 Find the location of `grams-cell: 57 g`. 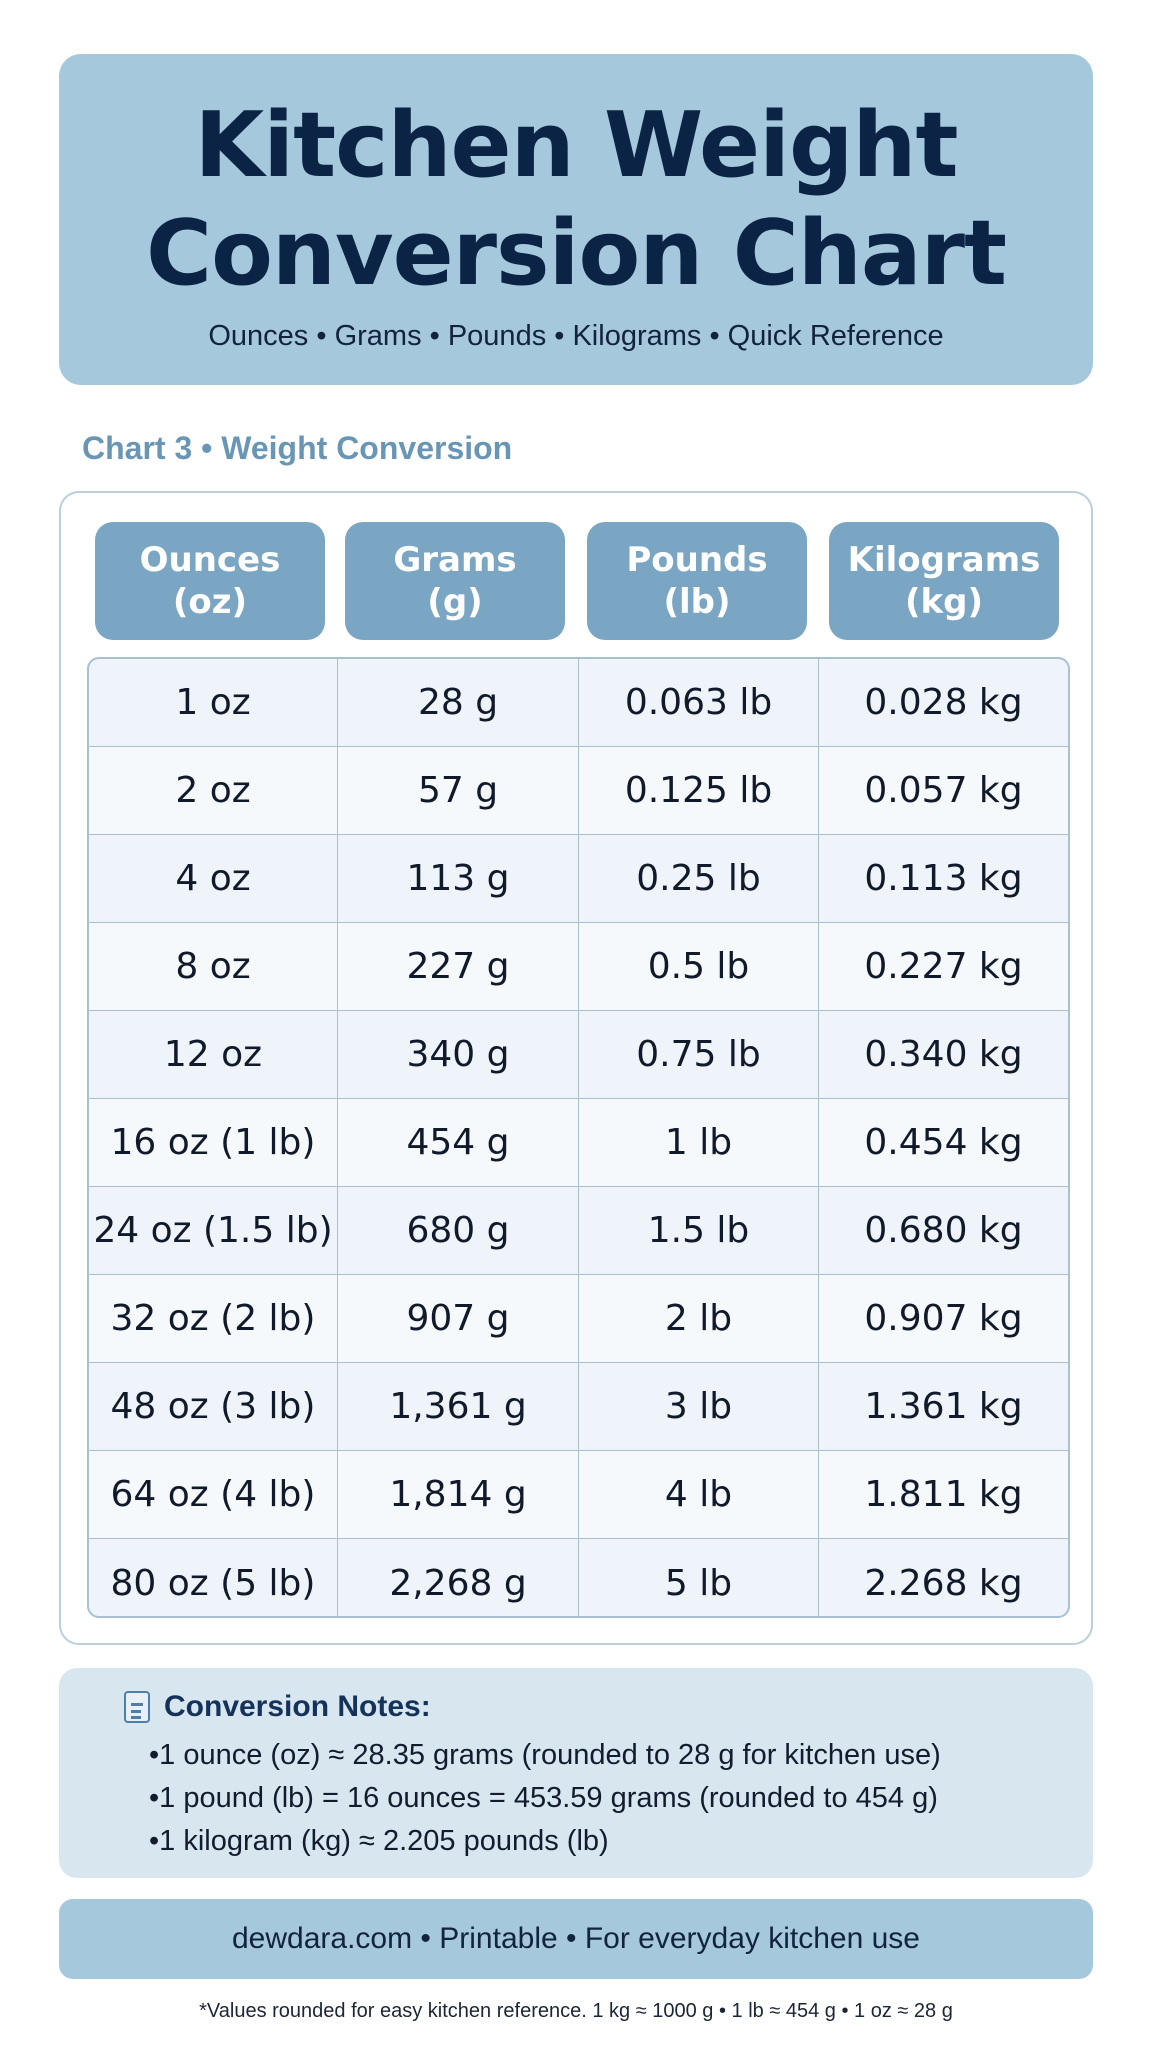

grams-cell: 57 g is located at coordinates (458, 790).